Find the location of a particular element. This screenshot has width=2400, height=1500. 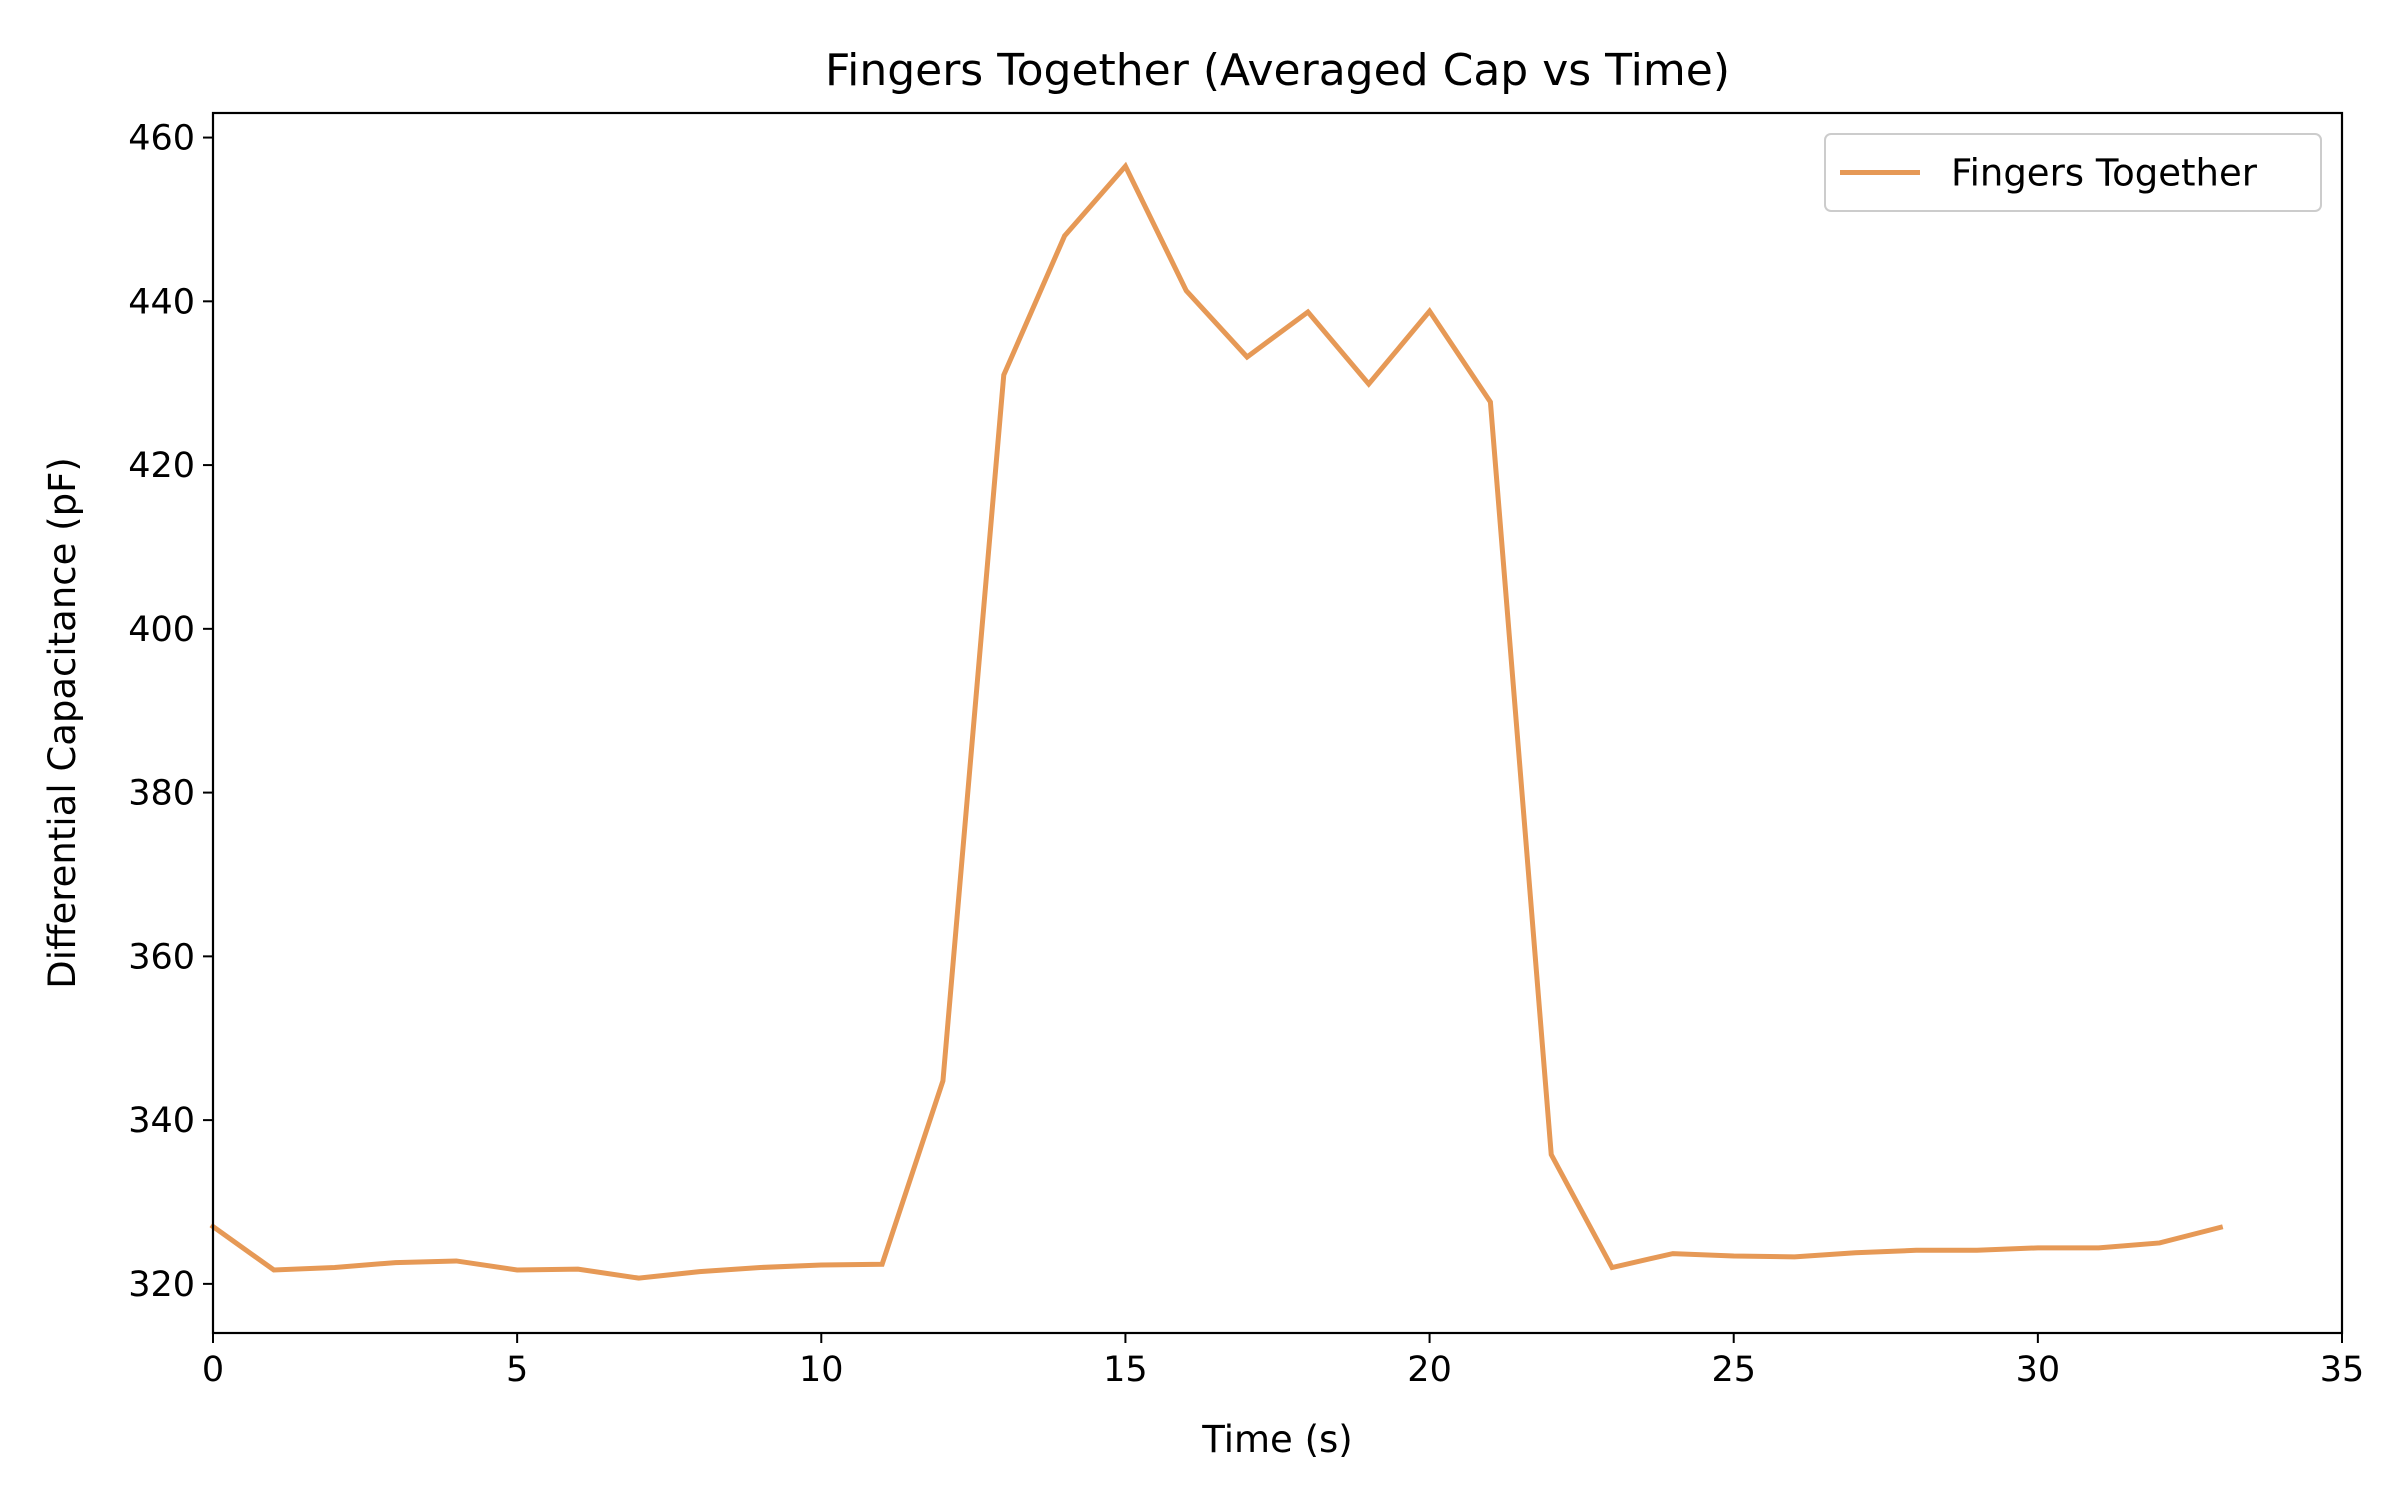

x-tick-label: 30 is located at coordinates (2038, 1370).